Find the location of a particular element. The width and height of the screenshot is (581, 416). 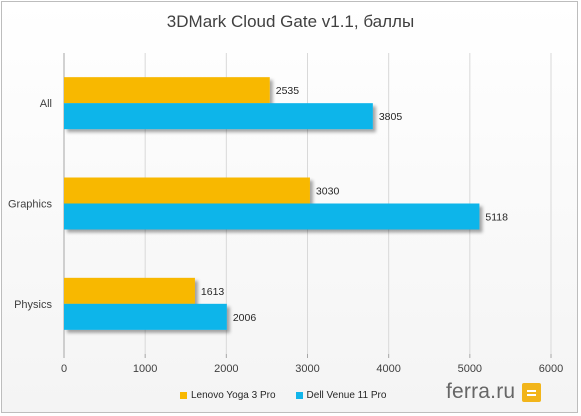

legend-item-dell: Dell Venue 11 Pro is located at coordinates (341, 395).